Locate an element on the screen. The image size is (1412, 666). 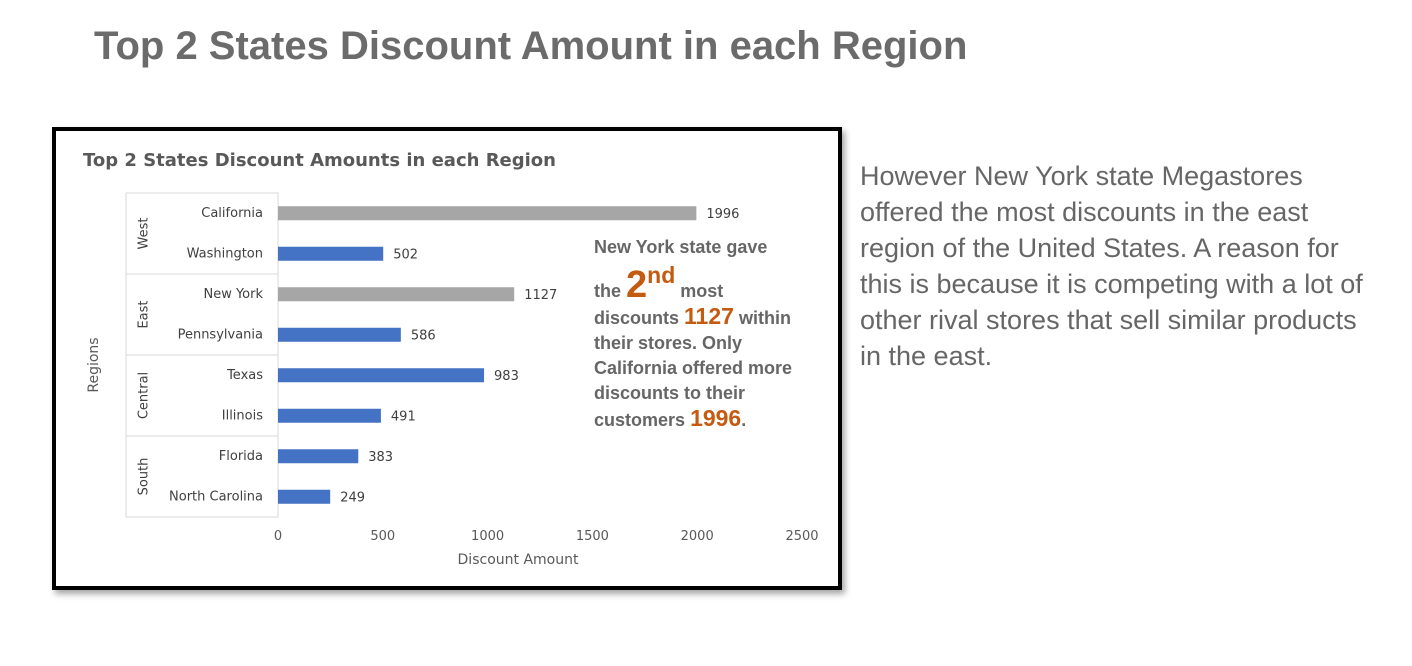
data-label: 586 is located at coordinates (423, 335).